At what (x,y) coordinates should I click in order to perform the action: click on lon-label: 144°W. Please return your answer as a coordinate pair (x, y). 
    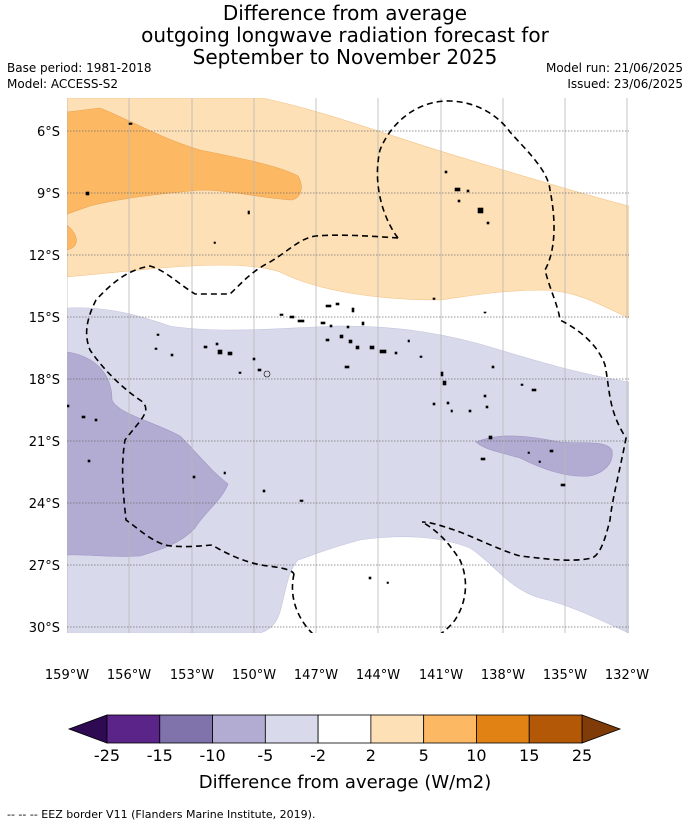
    Looking at the image, I should click on (378, 675).